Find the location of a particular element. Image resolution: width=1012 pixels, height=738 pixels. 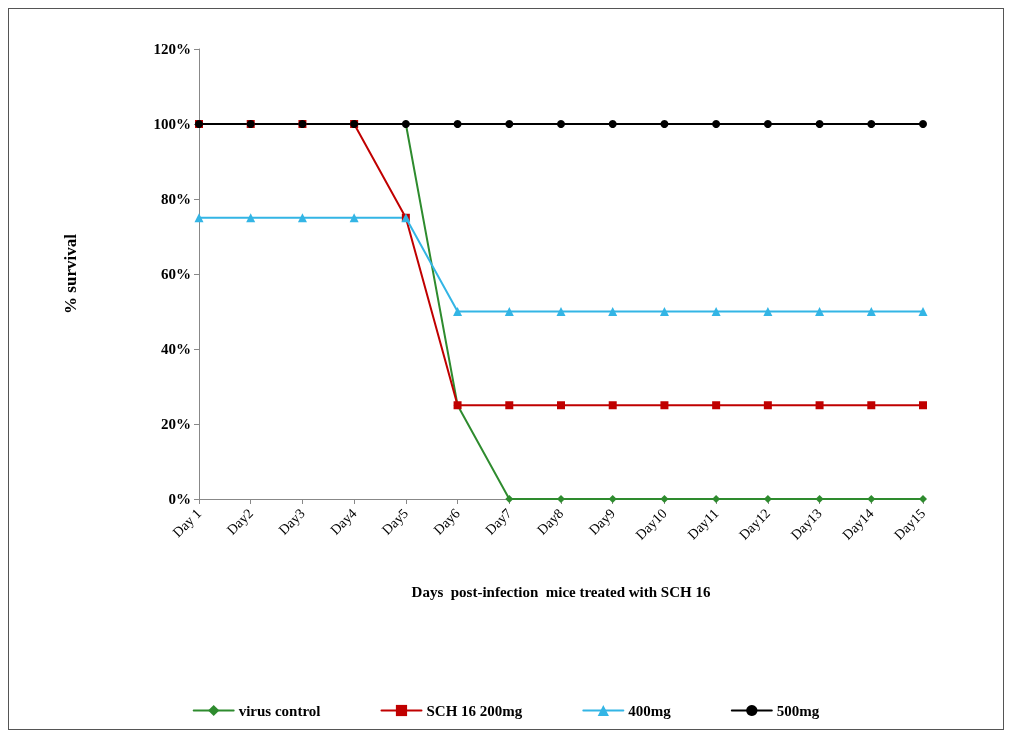

x-tick-label: Day 1 is located at coordinates (187, 523).